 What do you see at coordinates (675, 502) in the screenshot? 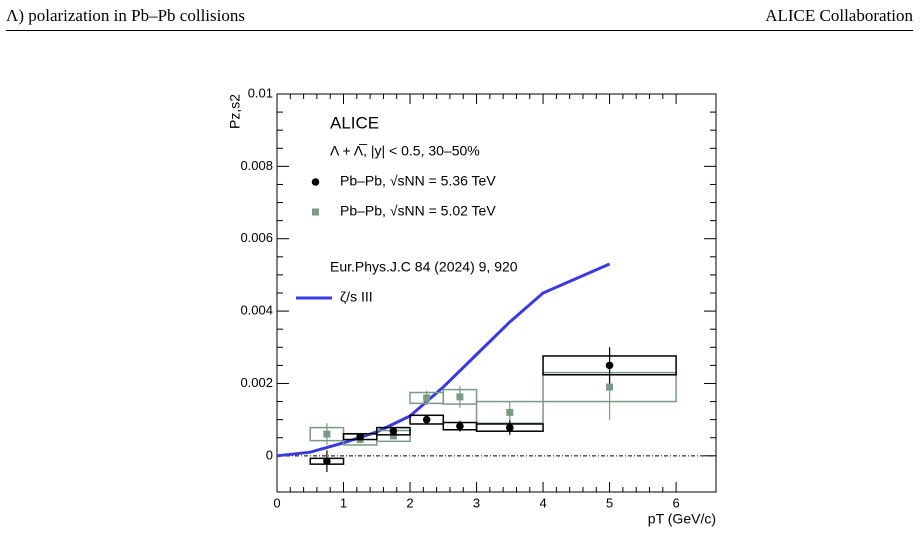
I see `x-tick-label: 6` at bounding box center [675, 502].